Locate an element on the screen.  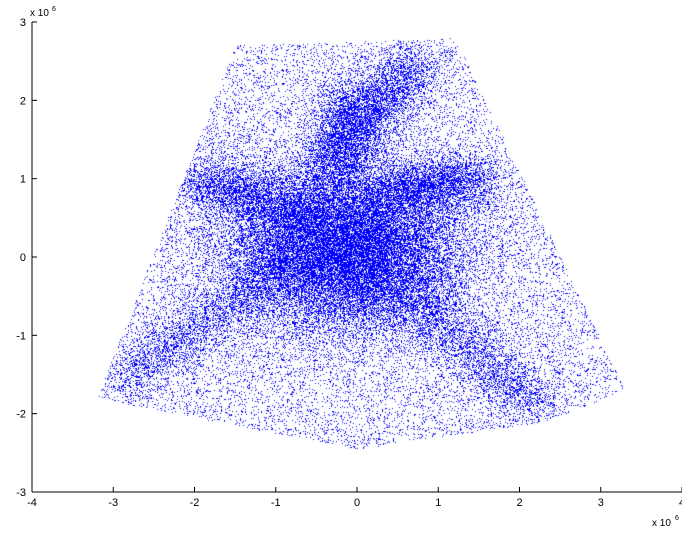
y-exponent-power: 6 is located at coordinates (54, 9).